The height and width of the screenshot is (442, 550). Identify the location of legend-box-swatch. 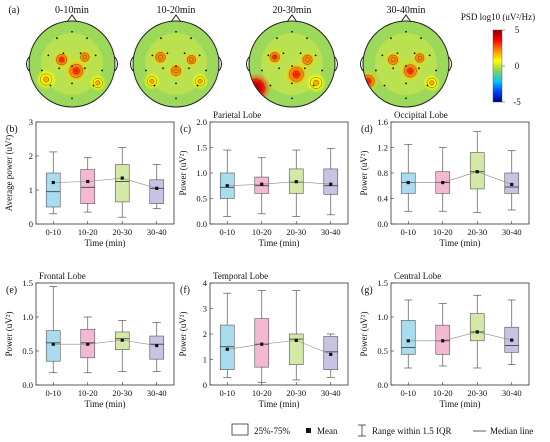
(240, 429).